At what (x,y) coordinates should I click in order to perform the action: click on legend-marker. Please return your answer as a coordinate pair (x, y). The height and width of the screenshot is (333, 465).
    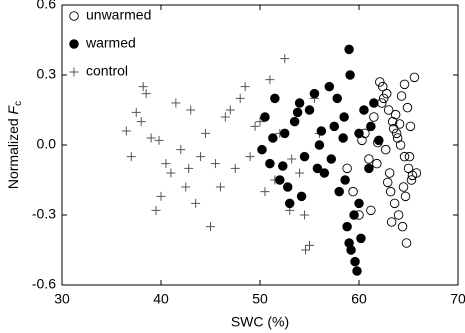
    Looking at the image, I should click on (74, 72).